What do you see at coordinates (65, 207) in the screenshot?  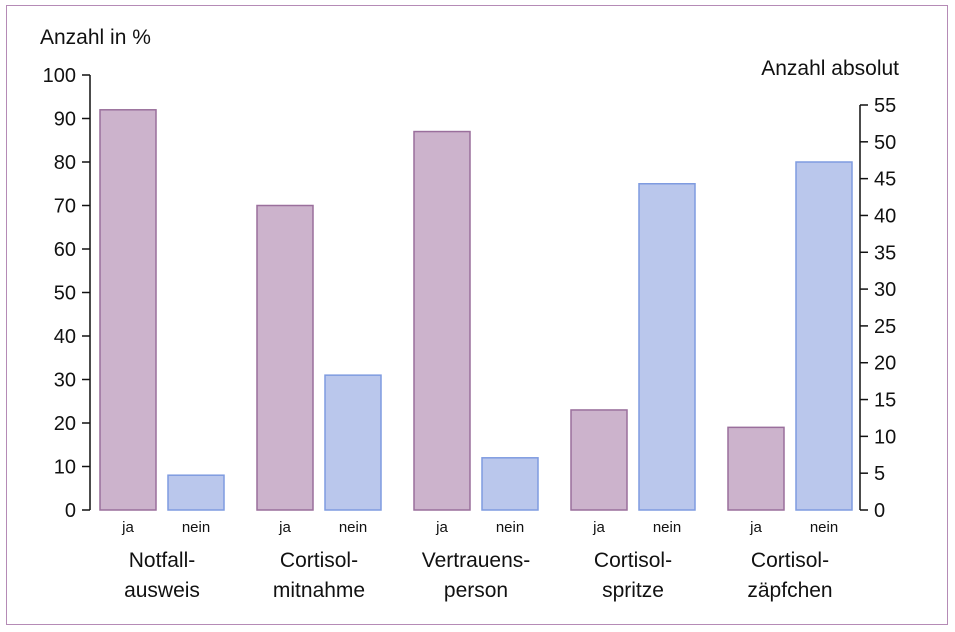 I see `left-tick-label: 70` at bounding box center [65, 207].